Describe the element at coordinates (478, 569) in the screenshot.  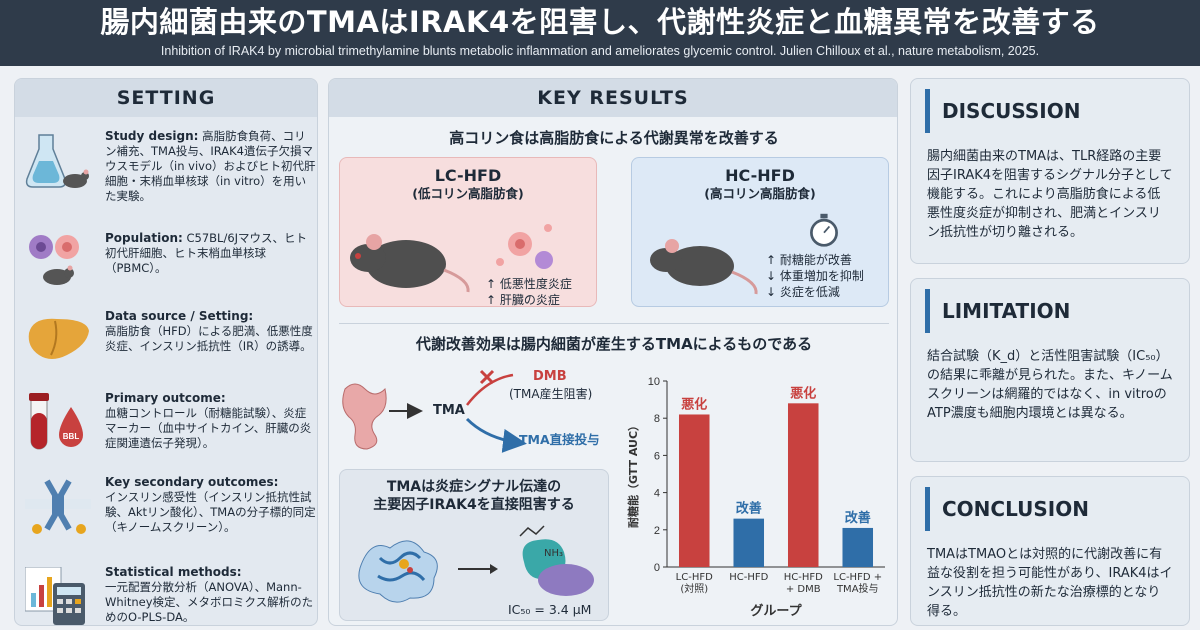
I see `arrow-icon` at that location.